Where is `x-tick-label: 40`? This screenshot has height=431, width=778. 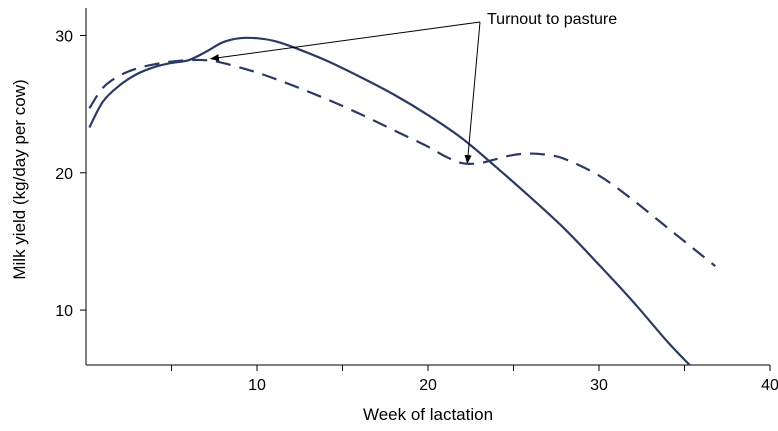 x-tick-label: 40 is located at coordinates (769, 385).